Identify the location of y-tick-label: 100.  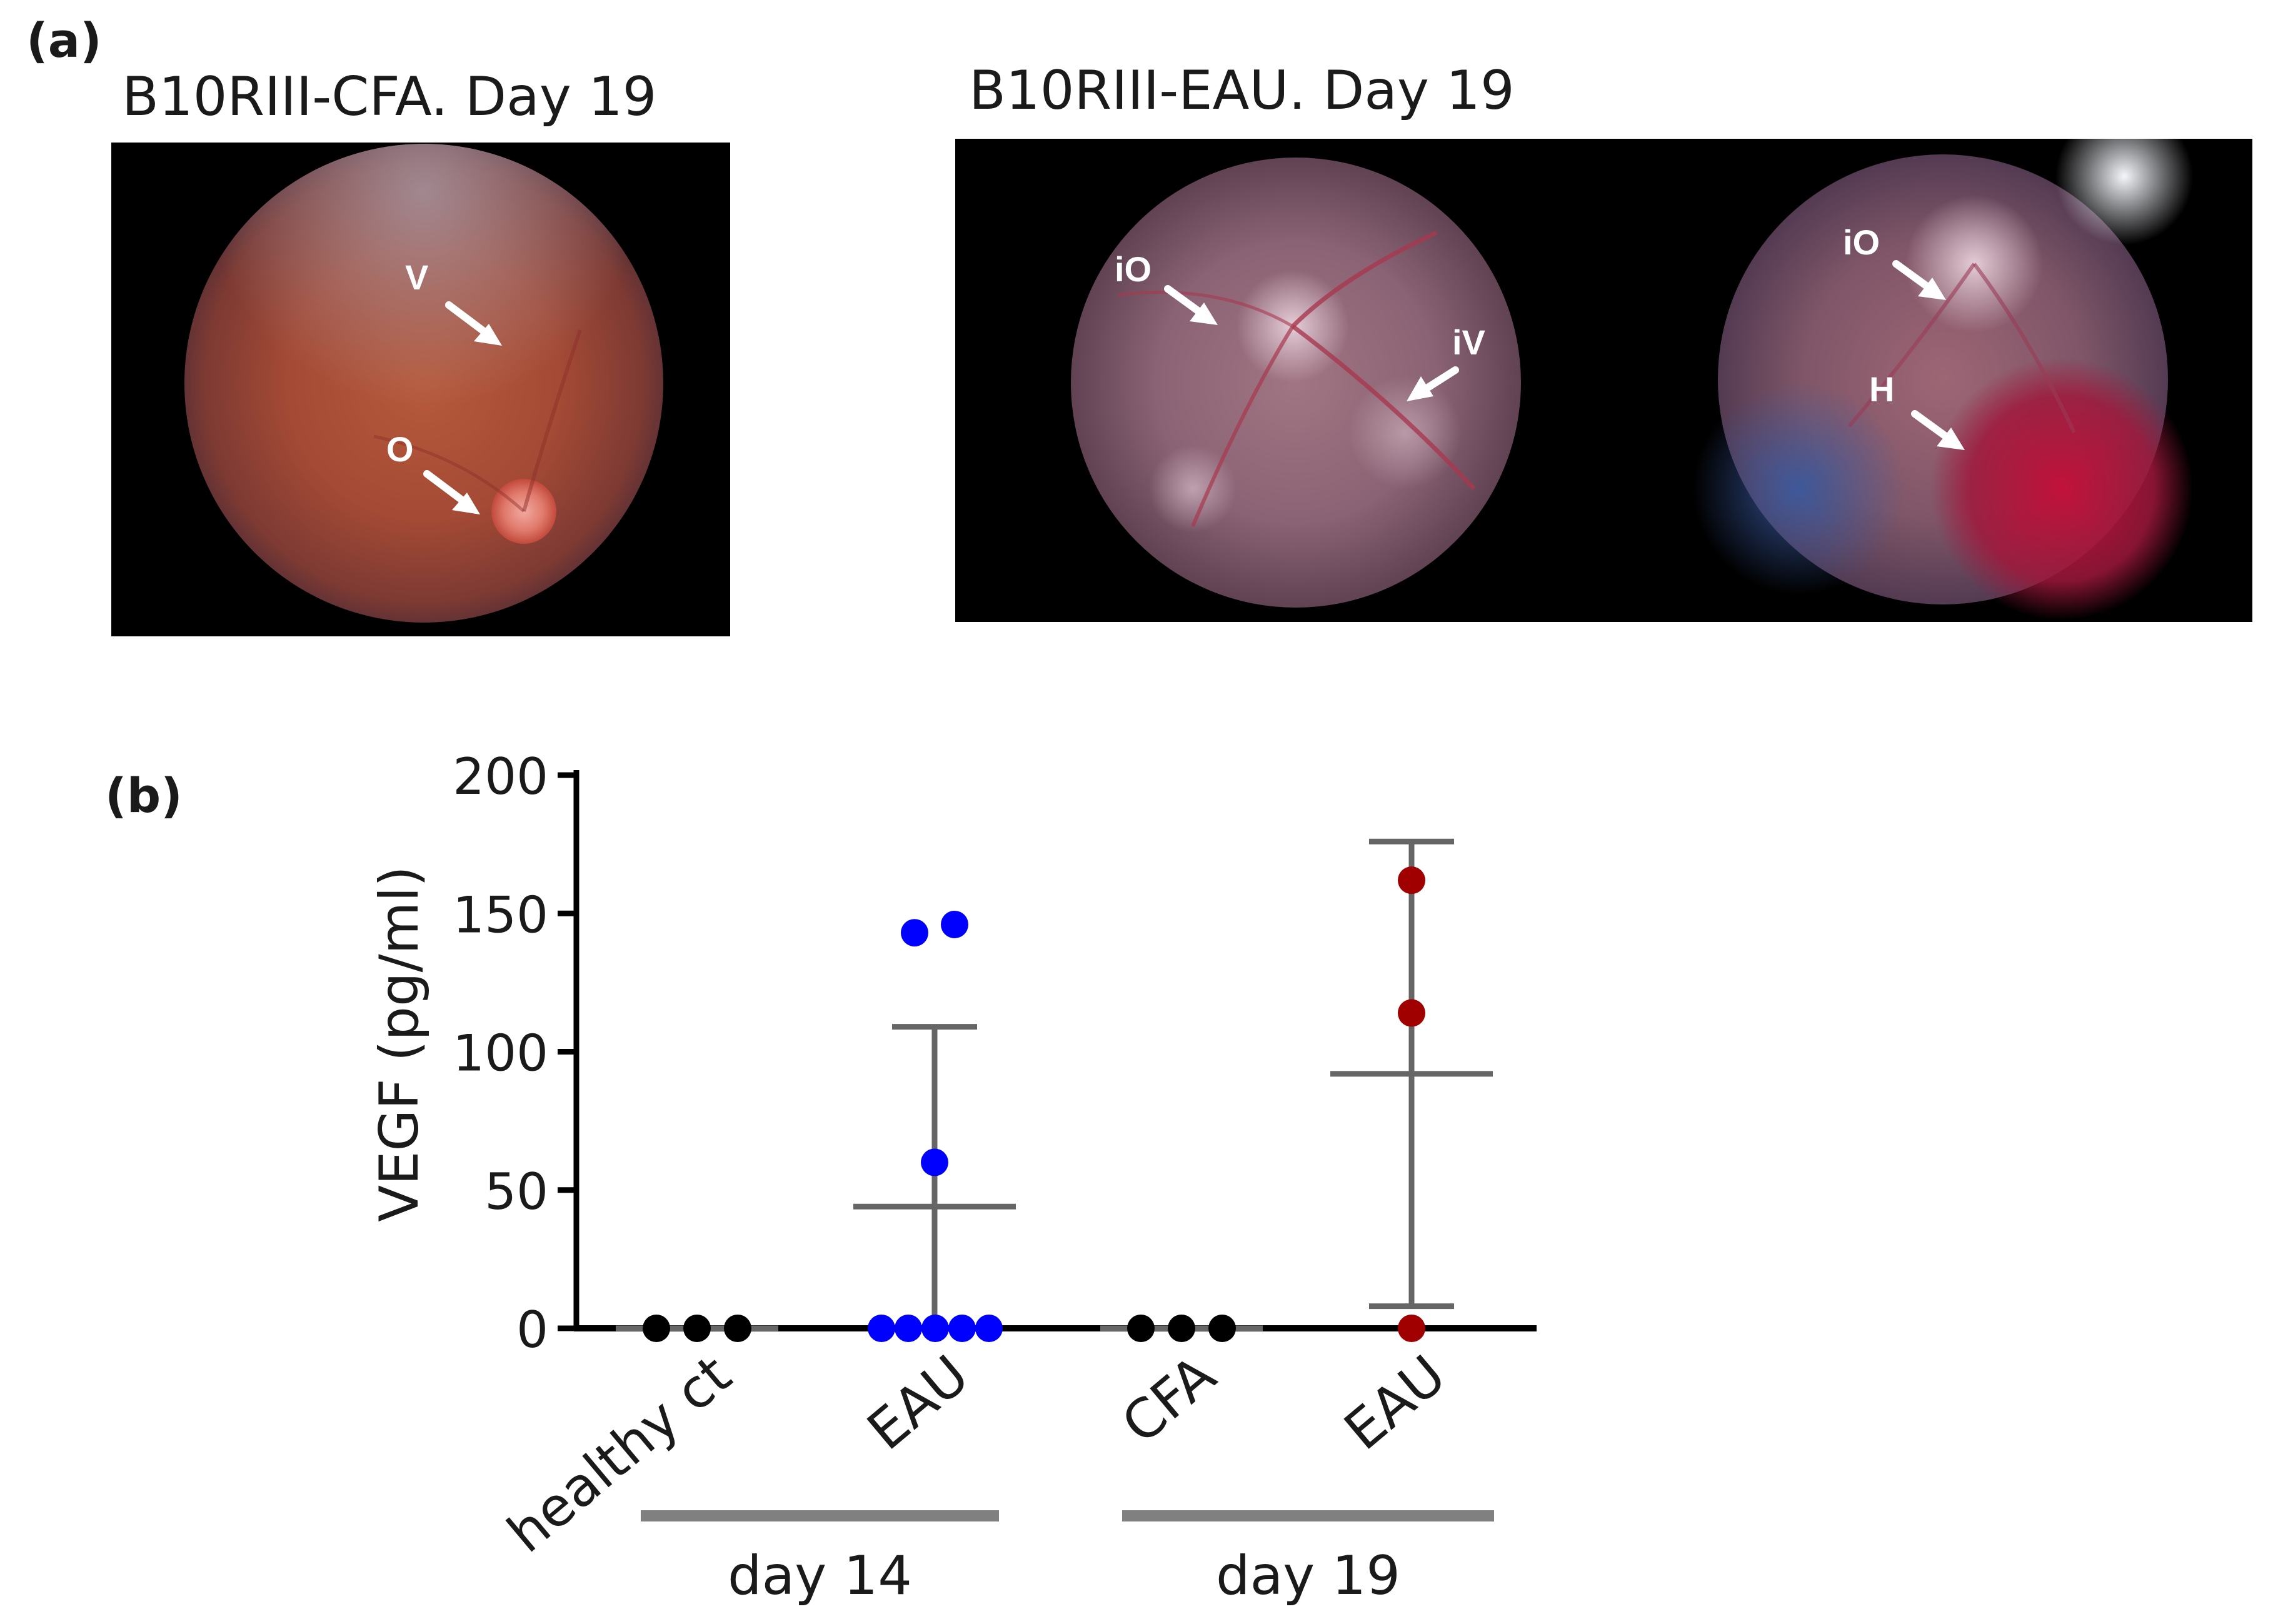
(500, 1054).